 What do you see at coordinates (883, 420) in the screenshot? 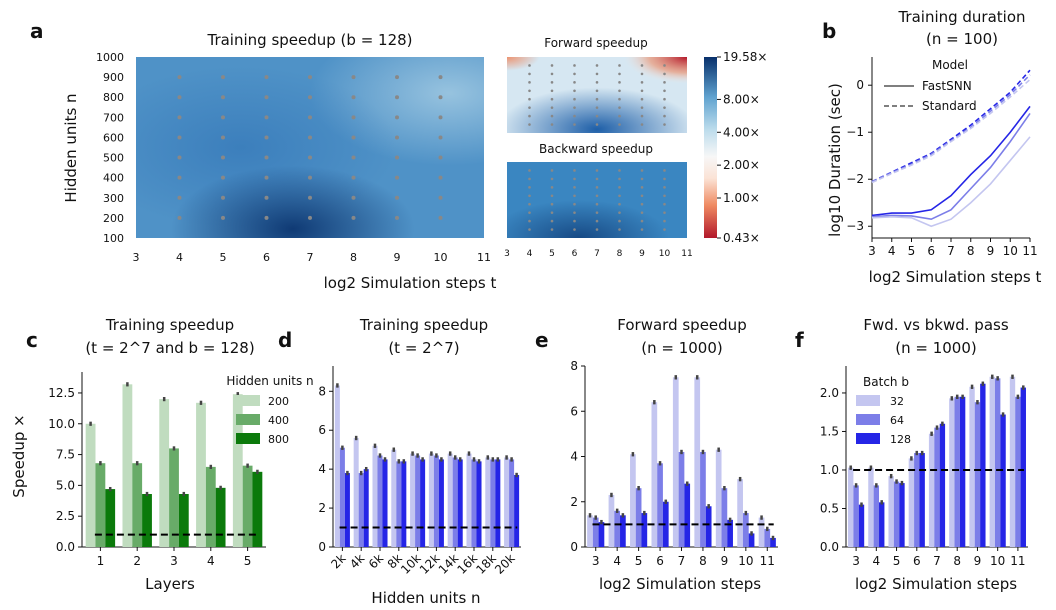
I see `panel-f-legend: 32 64 128` at bounding box center [883, 420].